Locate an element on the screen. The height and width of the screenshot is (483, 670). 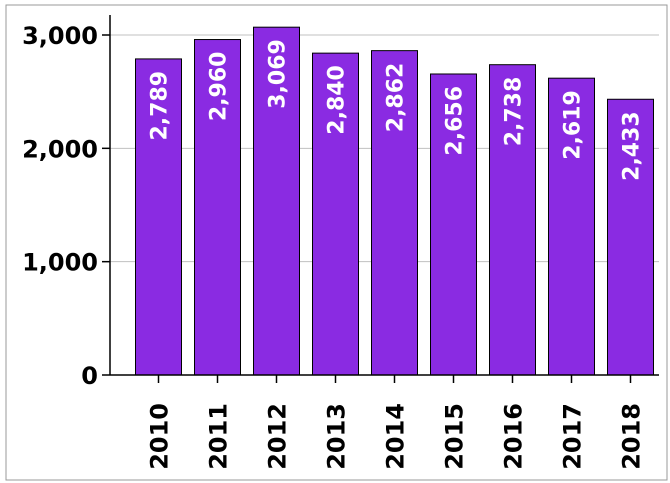
data-label-2011: 2,960 is located at coordinates (219, 87).